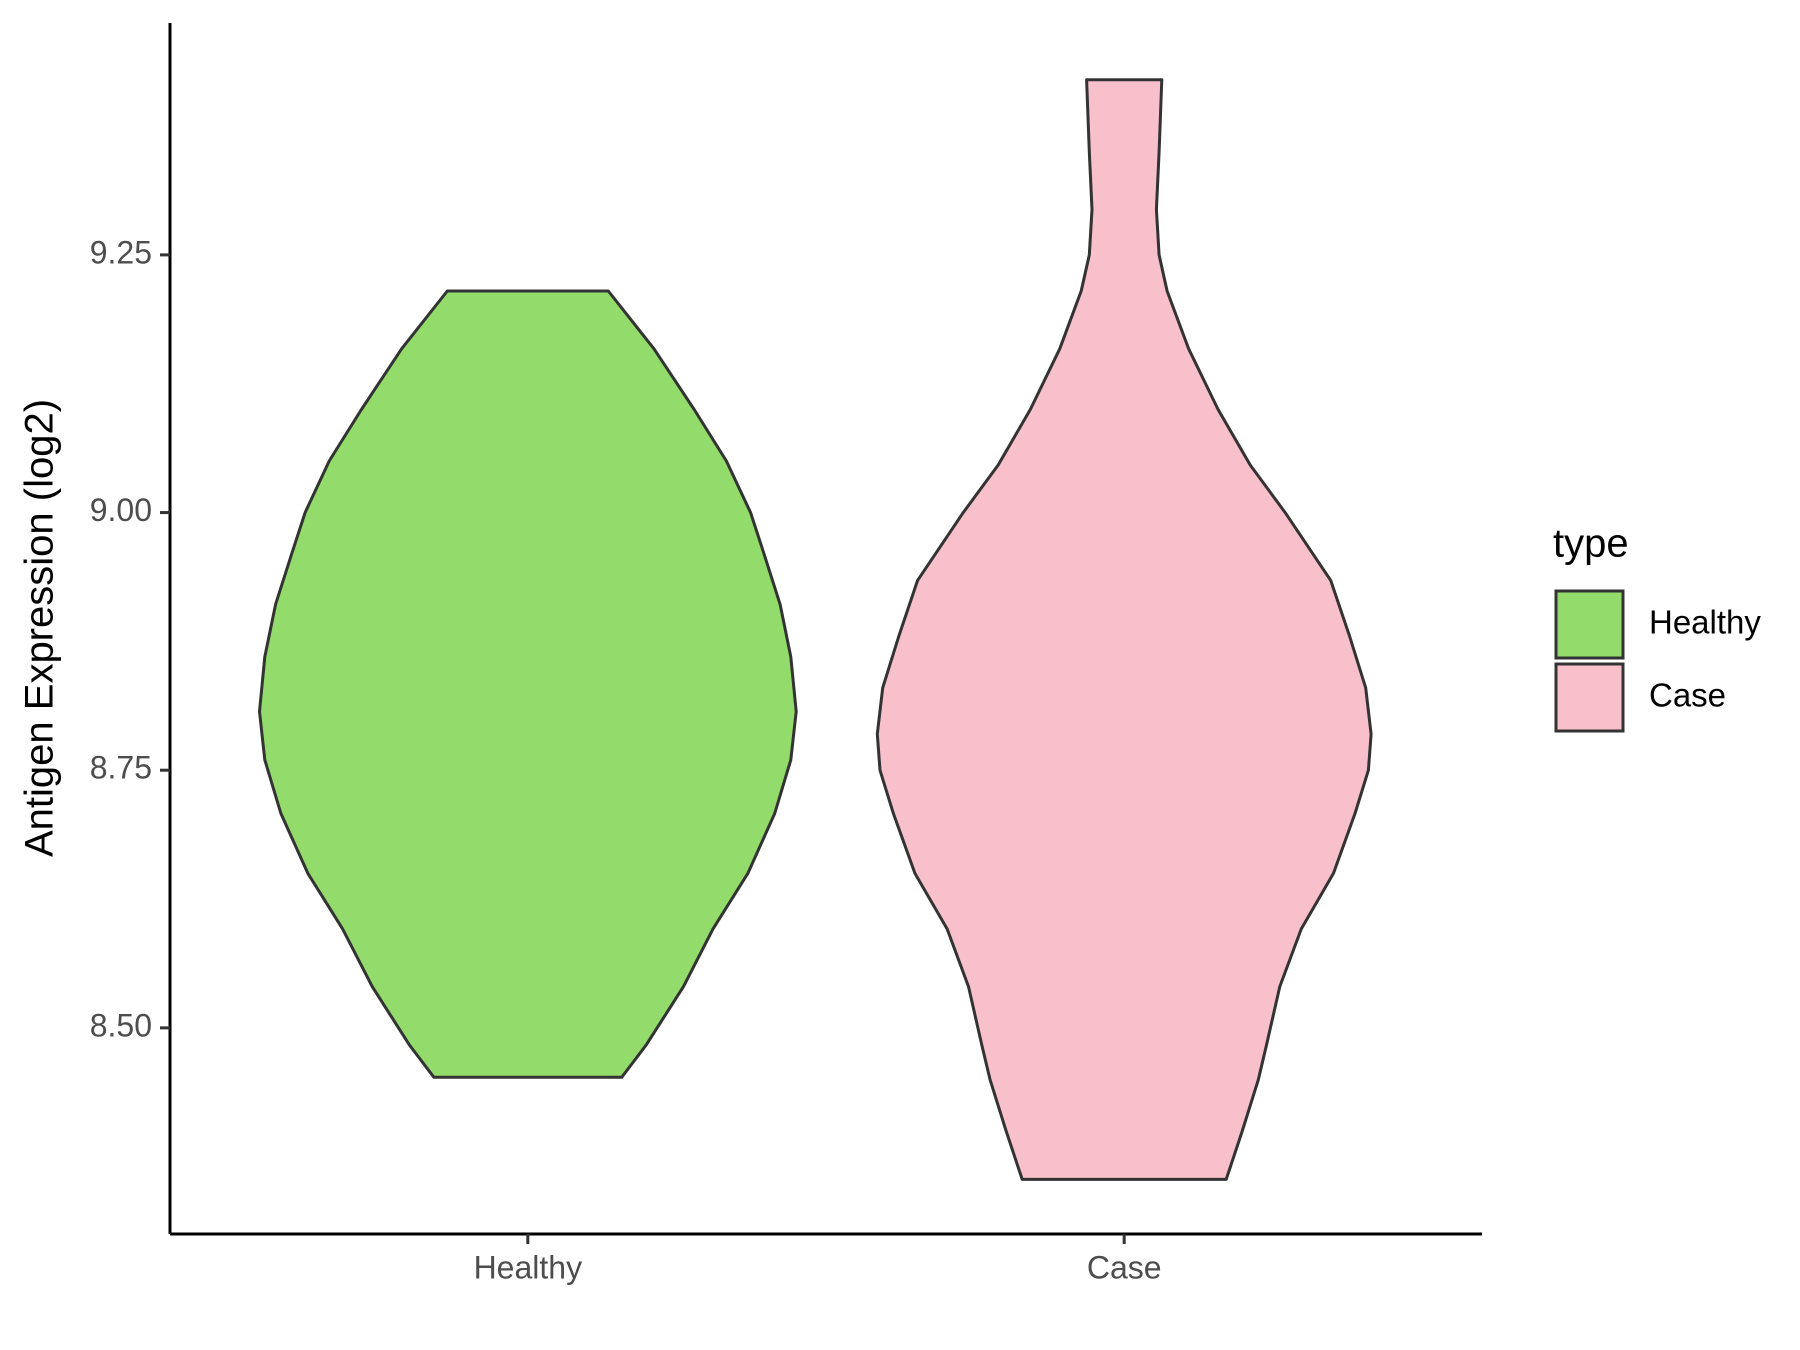 Image resolution: width=1800 pixels, height=1350 pixels. Describe the element at coordinates (528, 1267) in the screenshot. I see `x-tick-label: Healthy` at that location.